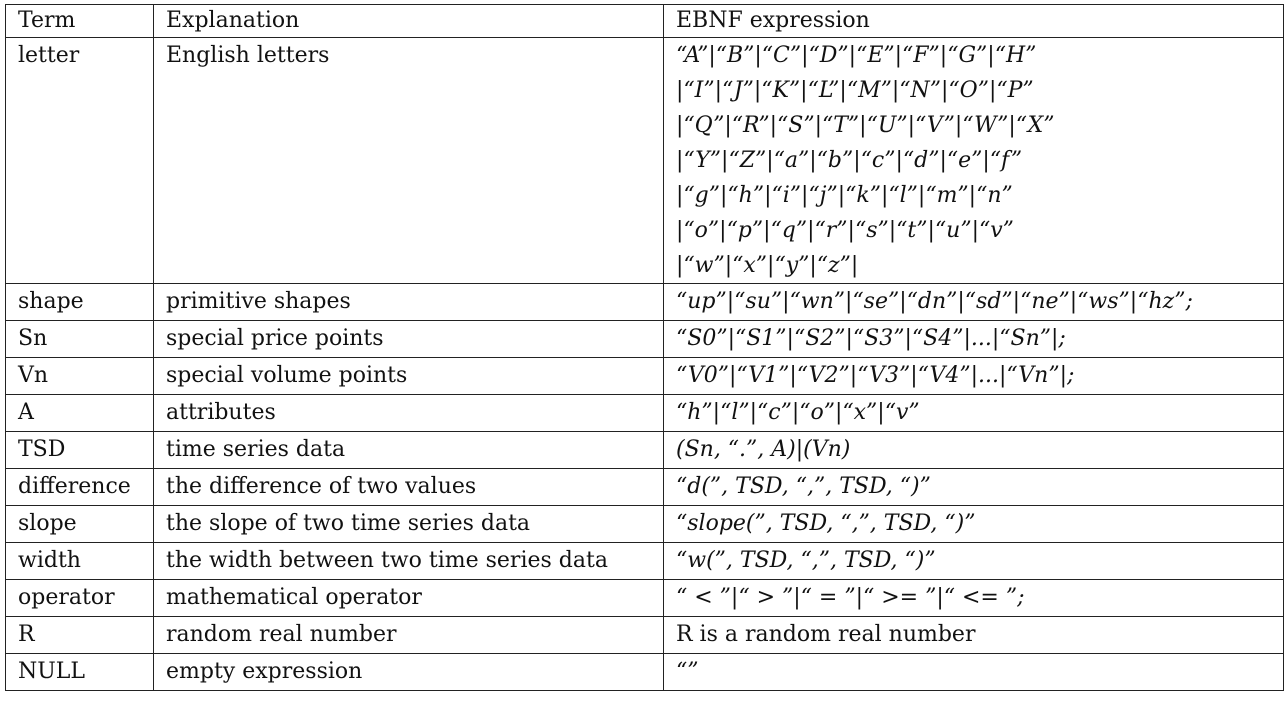  Describe the element at coordinates (408, 21) in the screenshot. I see `header-explanation: Explanation` at that location.